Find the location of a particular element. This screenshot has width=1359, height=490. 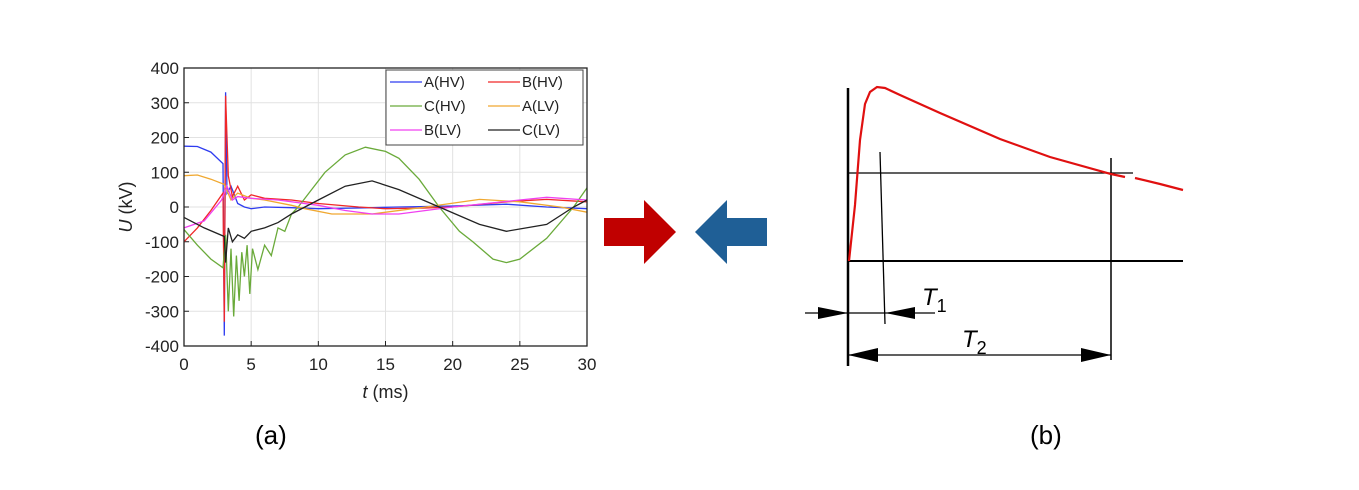

legend: A(HV) B(HV) C(HV) A(LV) B(LV) C(LV) is located at coordinates (484, 107).